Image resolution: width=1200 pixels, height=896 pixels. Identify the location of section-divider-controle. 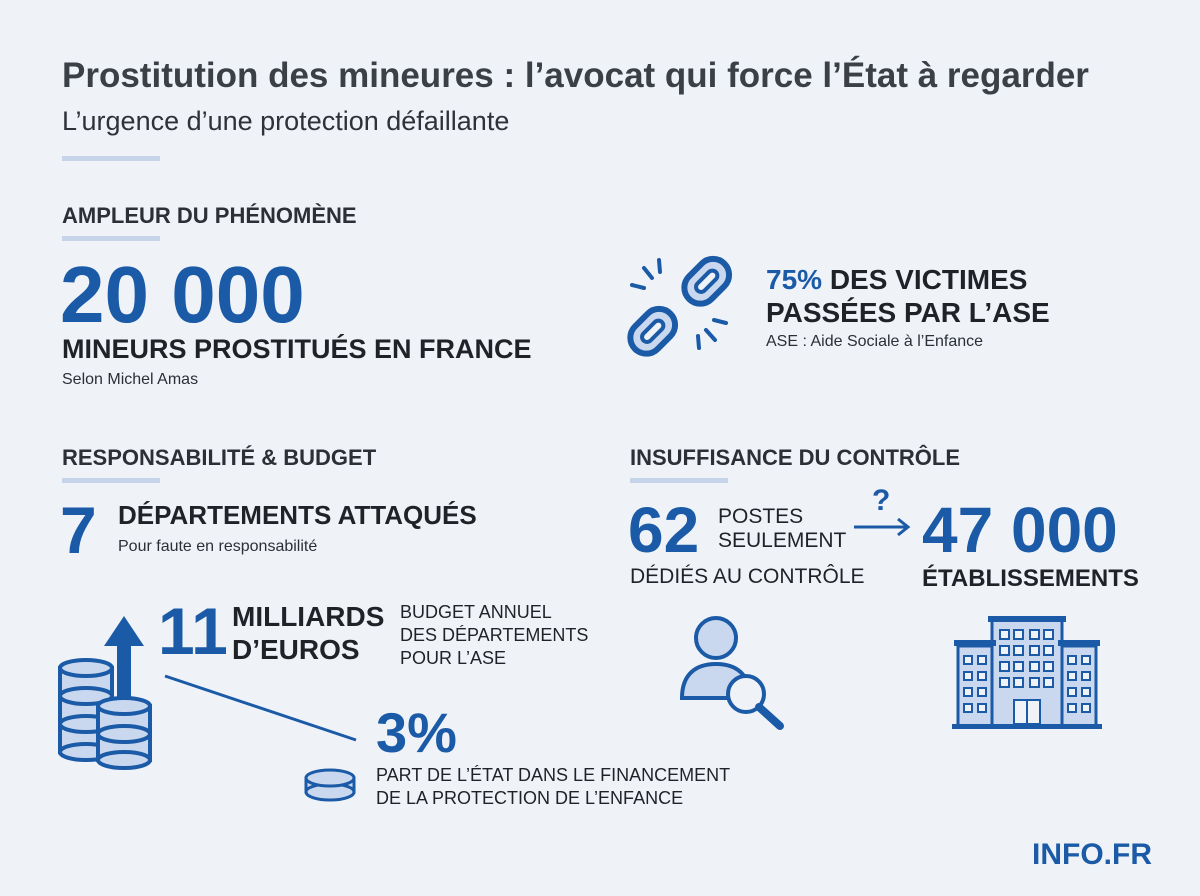
(679, 480).